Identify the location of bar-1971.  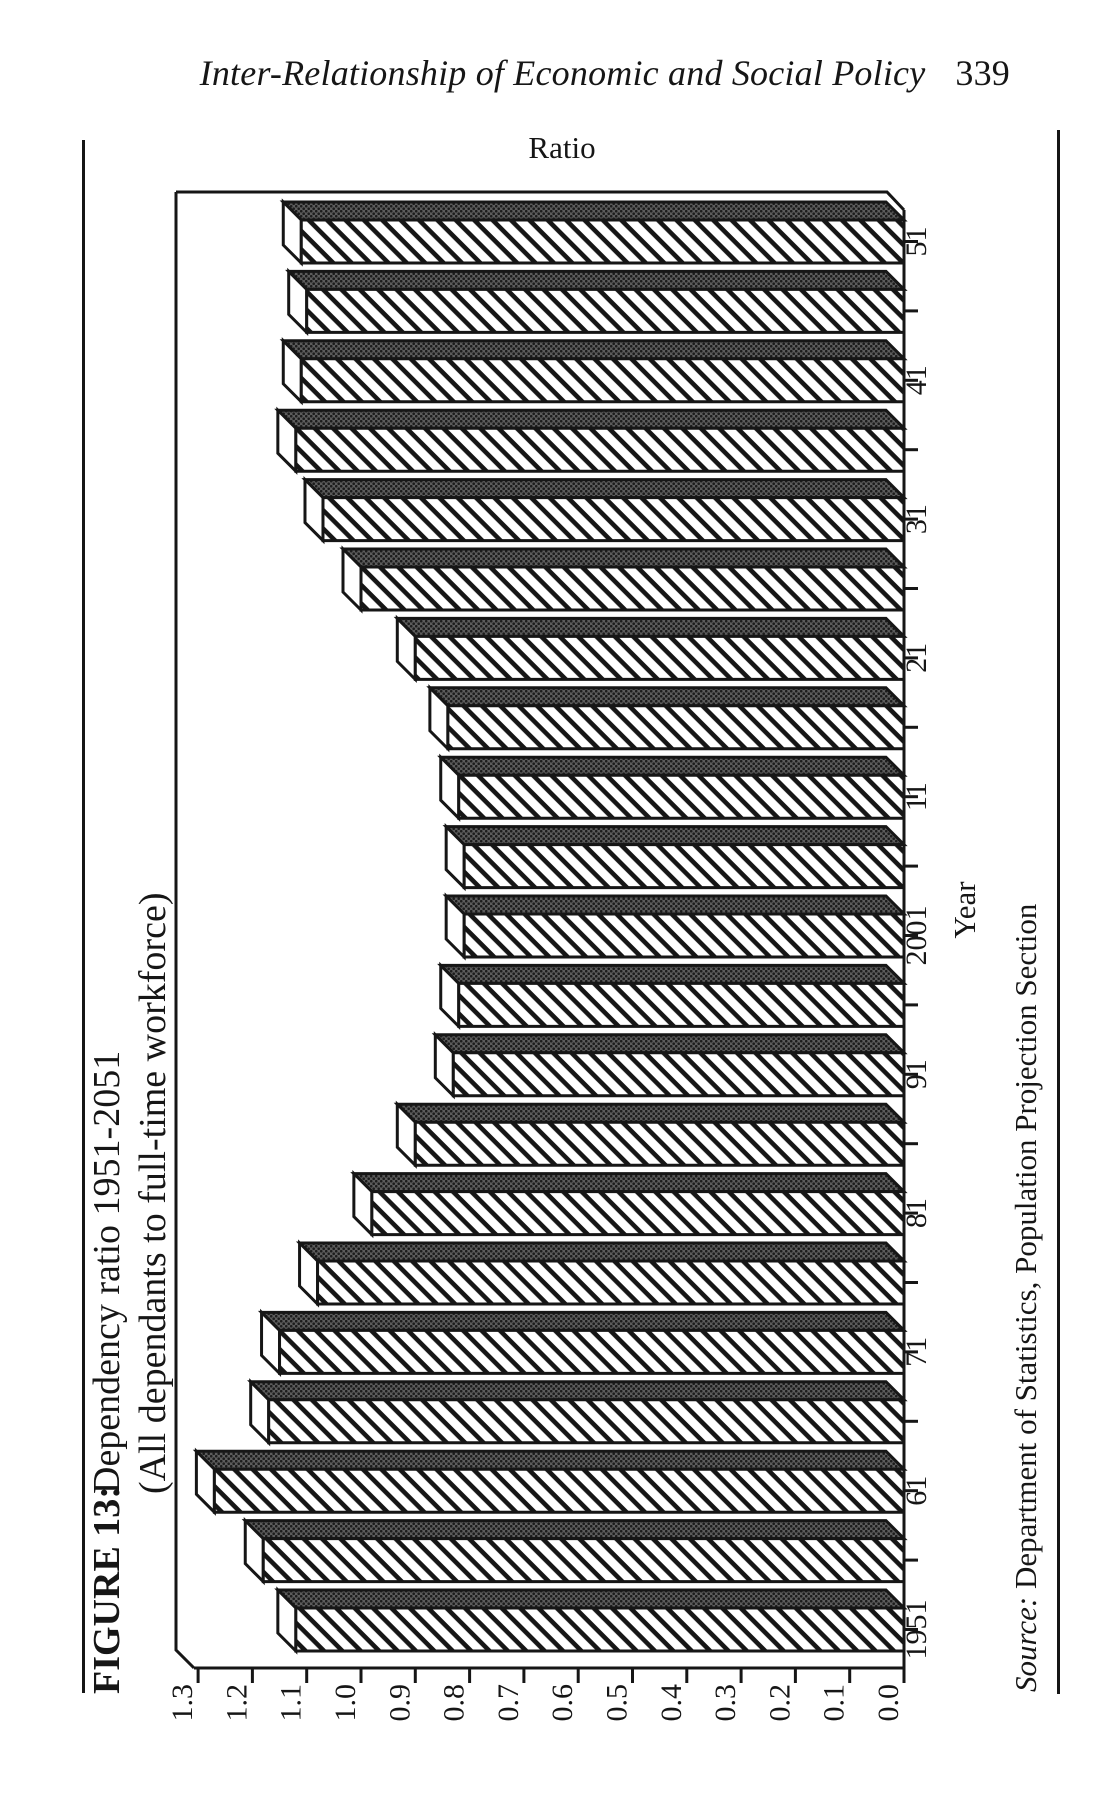
(582, 1343).